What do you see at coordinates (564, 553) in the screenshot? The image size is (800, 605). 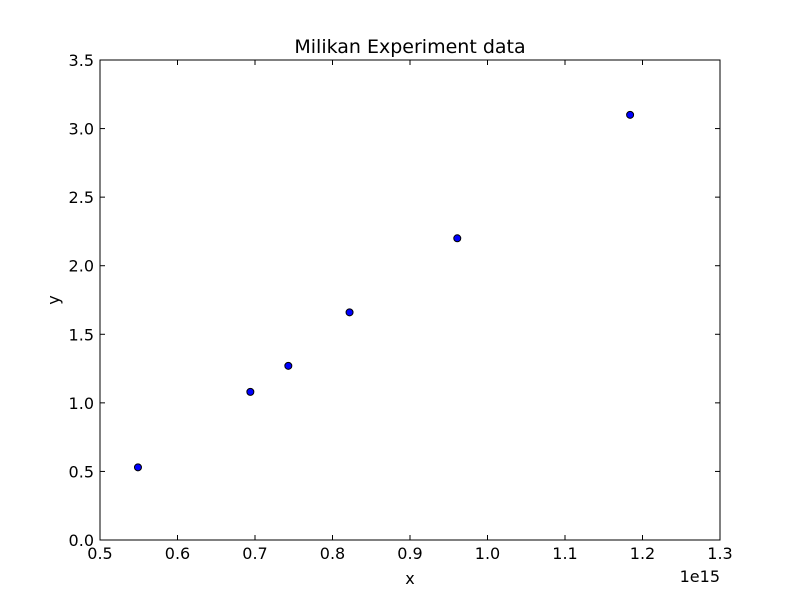 I see `x-tick-label: 1.1` at bounding box center [564, 553].